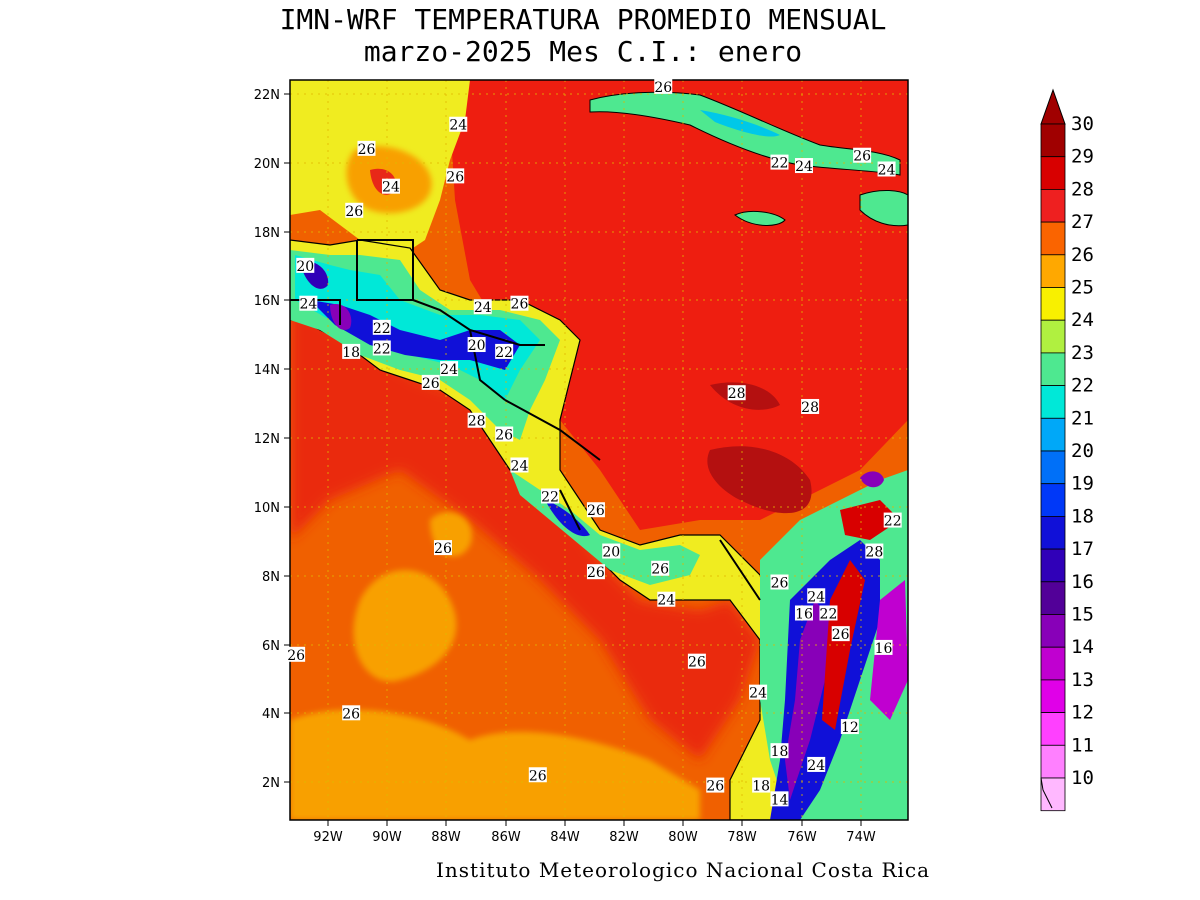 The image size is (1200, 900). Describe the element at coordinates (740, 123) in the screenshot. I see `cuba-highlands` at that location.